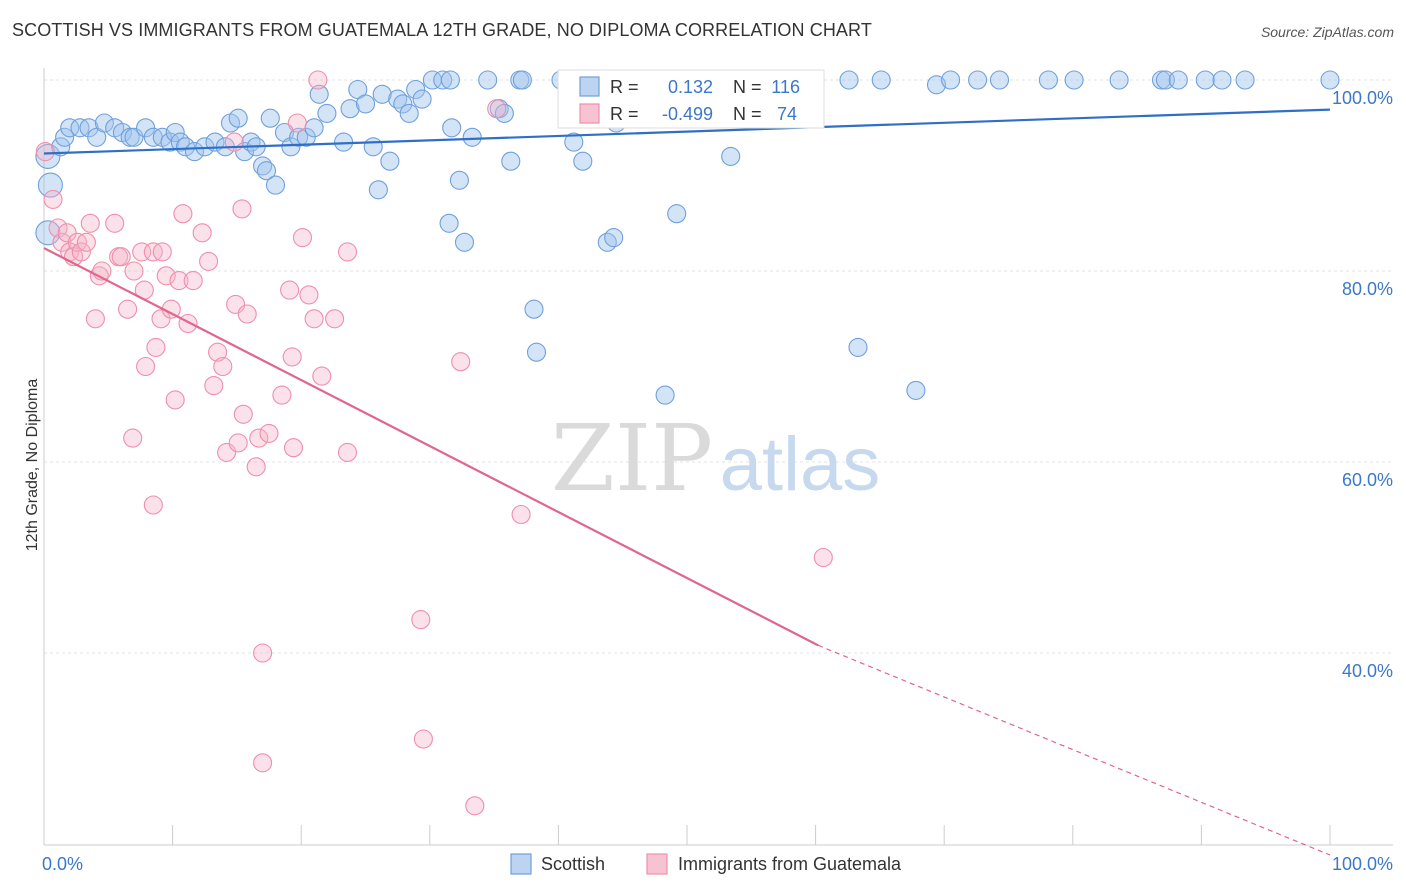 The height and width of the screenshot is (892, 1406). What do you see at coordinates (624, 114) in the screenshot?
I see `legend-r-label-2: R =` at bounding box center [624, 114].